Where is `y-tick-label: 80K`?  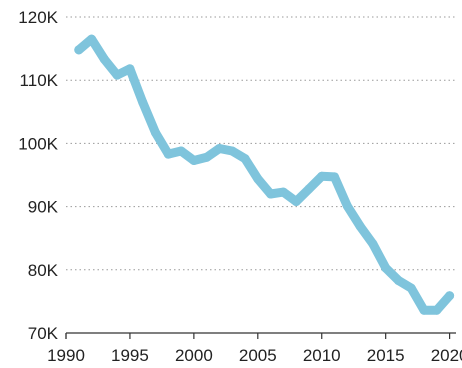
y-tick-label: 80K is located at coordinates (43, 270).